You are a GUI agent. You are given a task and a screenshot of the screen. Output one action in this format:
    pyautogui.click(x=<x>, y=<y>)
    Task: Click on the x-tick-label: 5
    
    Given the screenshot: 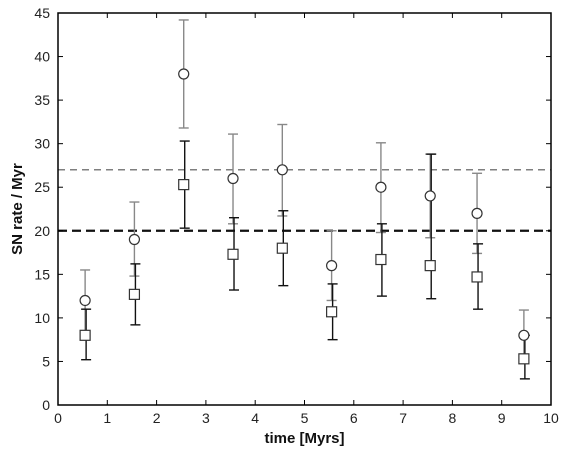 What is the action you would take?
    pyautogui.click(x=305, y=418)
    